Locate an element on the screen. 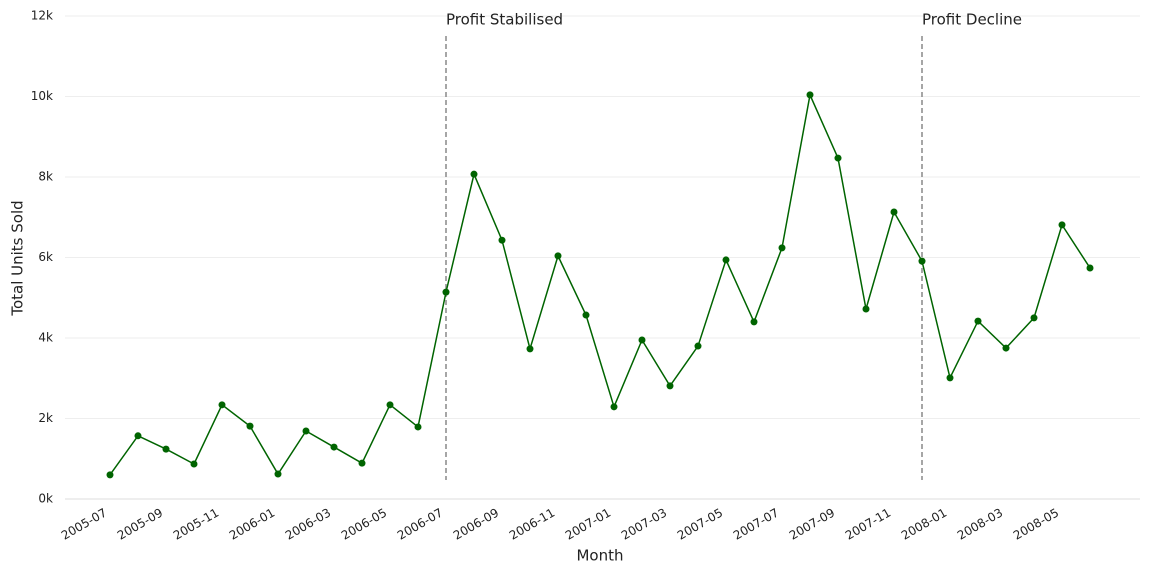  x-tick-label: 2007-07 is located at coordinates (756, 524).